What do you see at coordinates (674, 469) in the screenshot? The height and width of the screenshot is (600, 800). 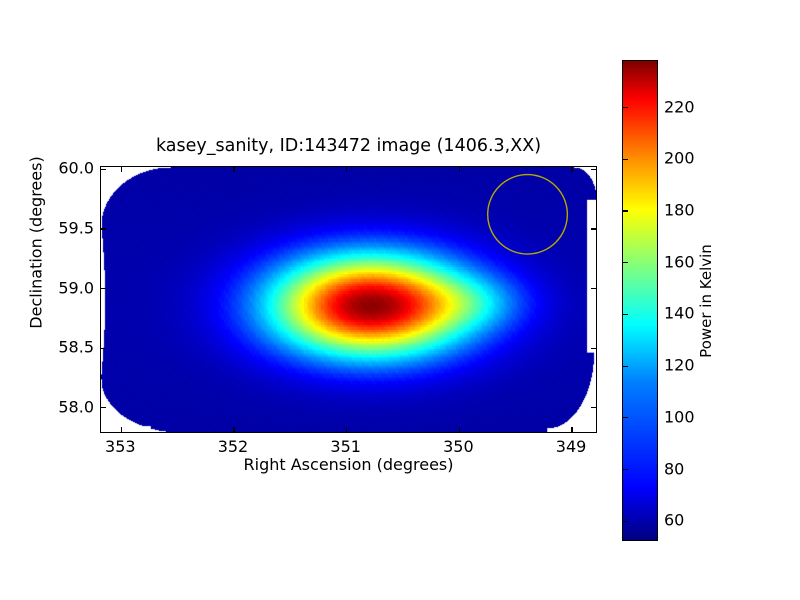 I see `colorbar-tick-label: 80` at bounding box center [674, 469].